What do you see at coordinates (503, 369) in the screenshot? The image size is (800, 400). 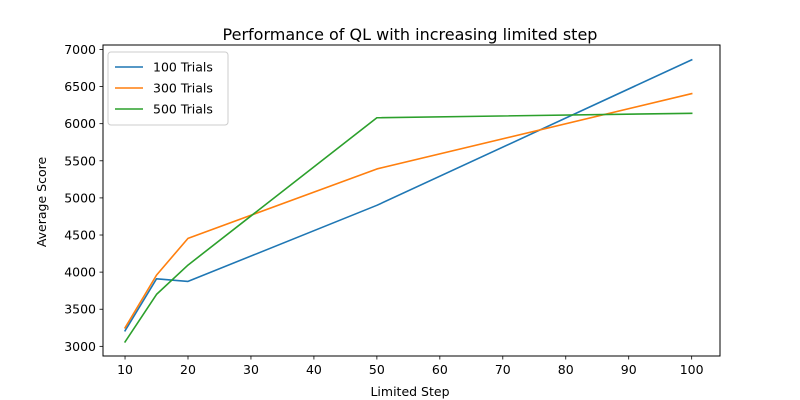 I see `x-tick-label: 70` at bounding box center [503, 369].